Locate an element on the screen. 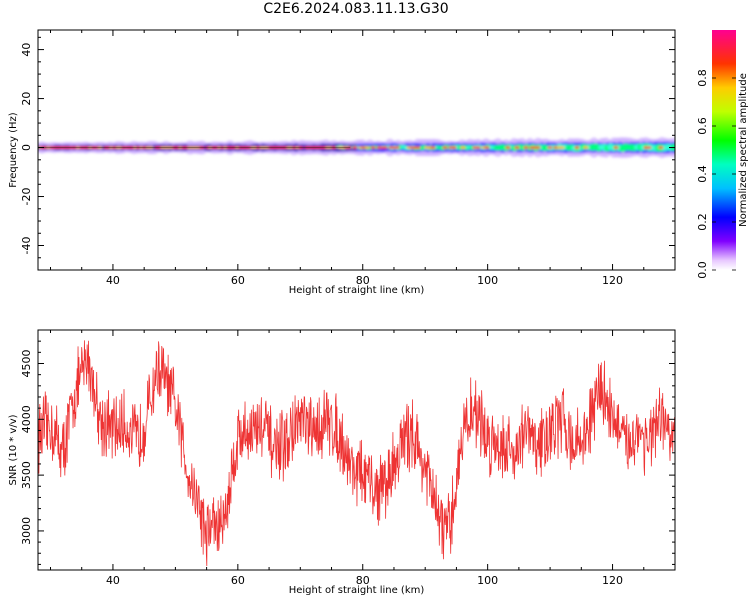 The image size is (750, 600). colorbar-tick-label: 0.2 is located at coordinates (702, 222).